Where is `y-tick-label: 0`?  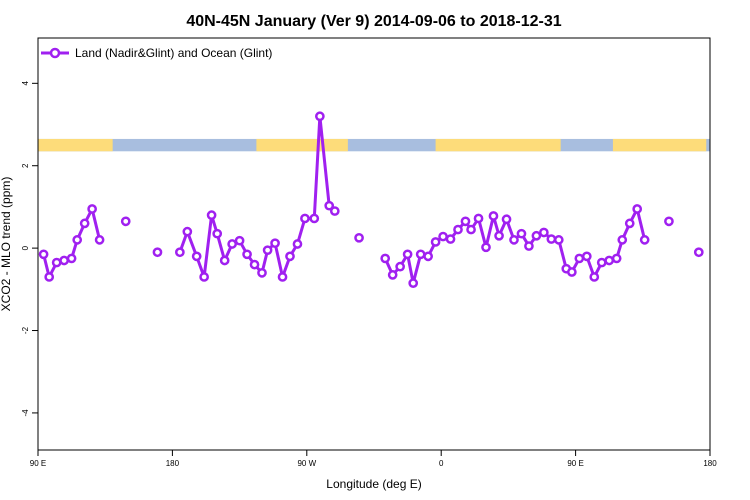
y-tick-label: 0 is located at coordinates (25, 247).